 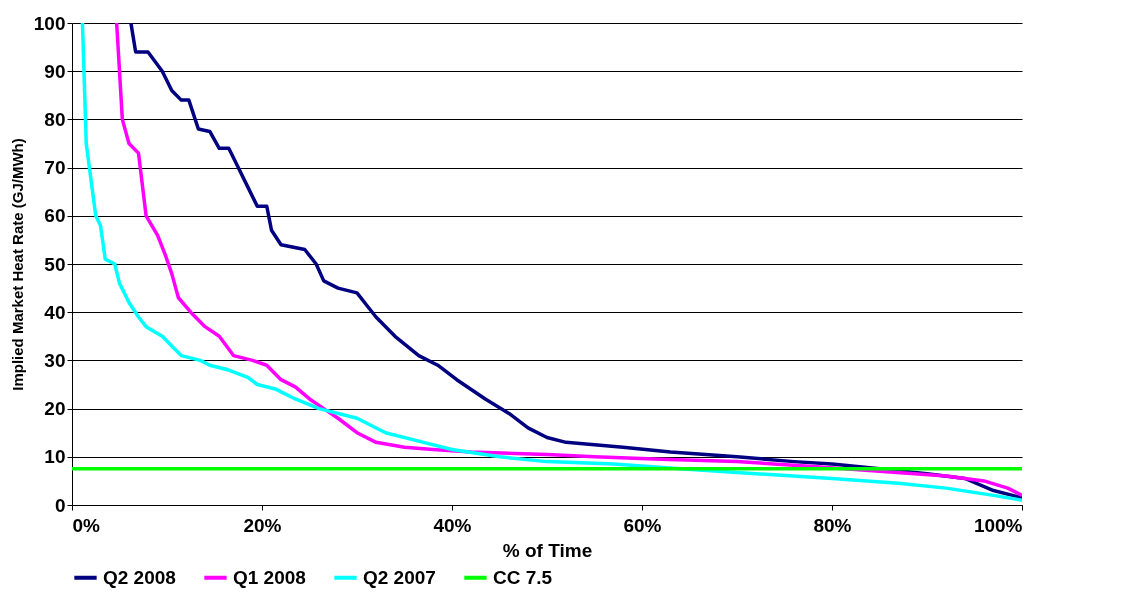 I want to click on x-tick-label: 60%, so click(x=642, y=525).